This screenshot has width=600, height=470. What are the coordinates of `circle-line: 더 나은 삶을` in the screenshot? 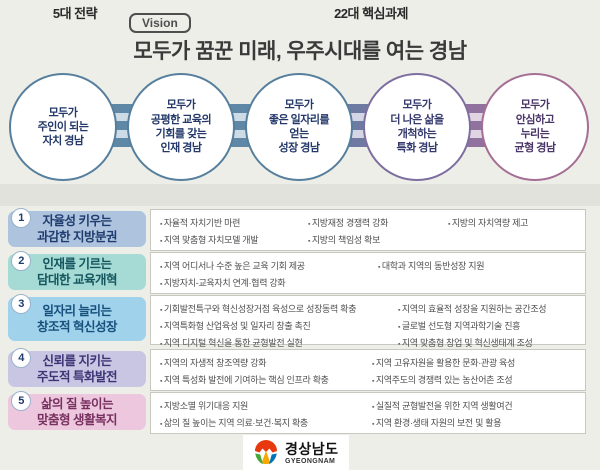 It's located at (417, 119).